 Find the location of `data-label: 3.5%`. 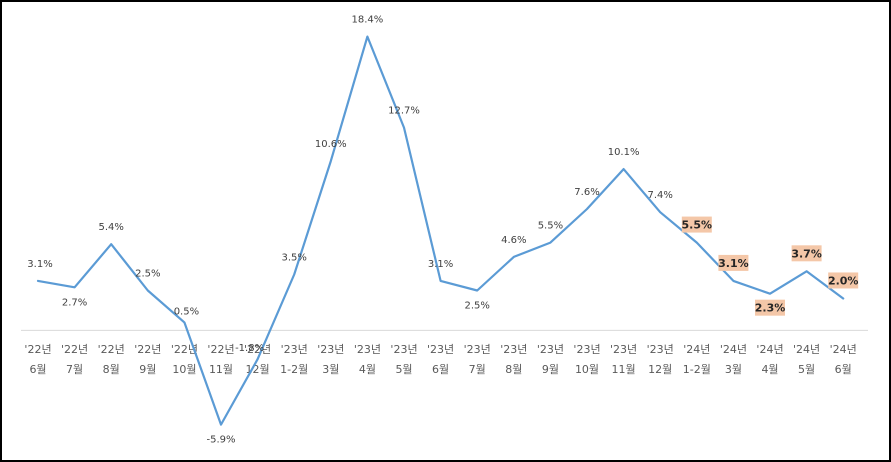

data-label: 3.5% is located at coordinates (293, 258).